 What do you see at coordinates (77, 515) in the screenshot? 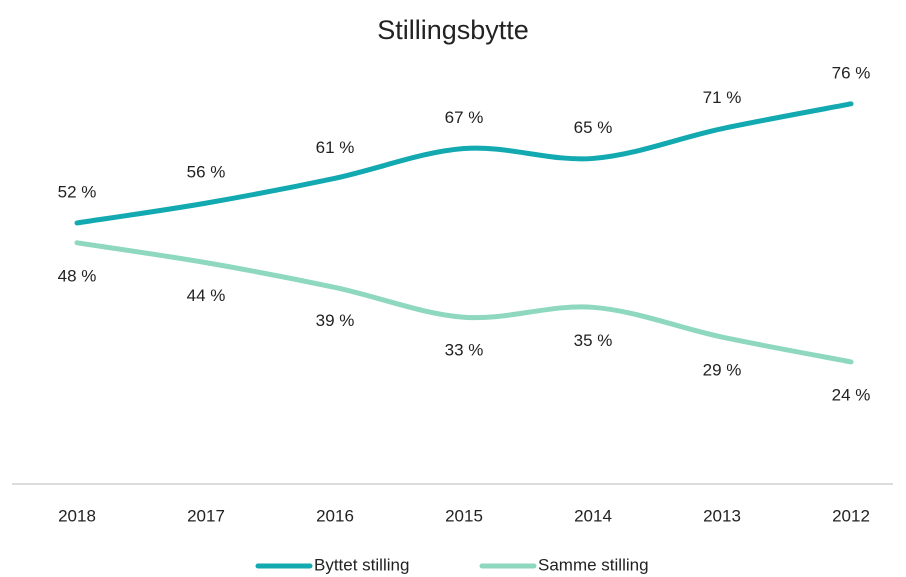
I see `x-tick-label: 2018` at bounding box center [77, 515].